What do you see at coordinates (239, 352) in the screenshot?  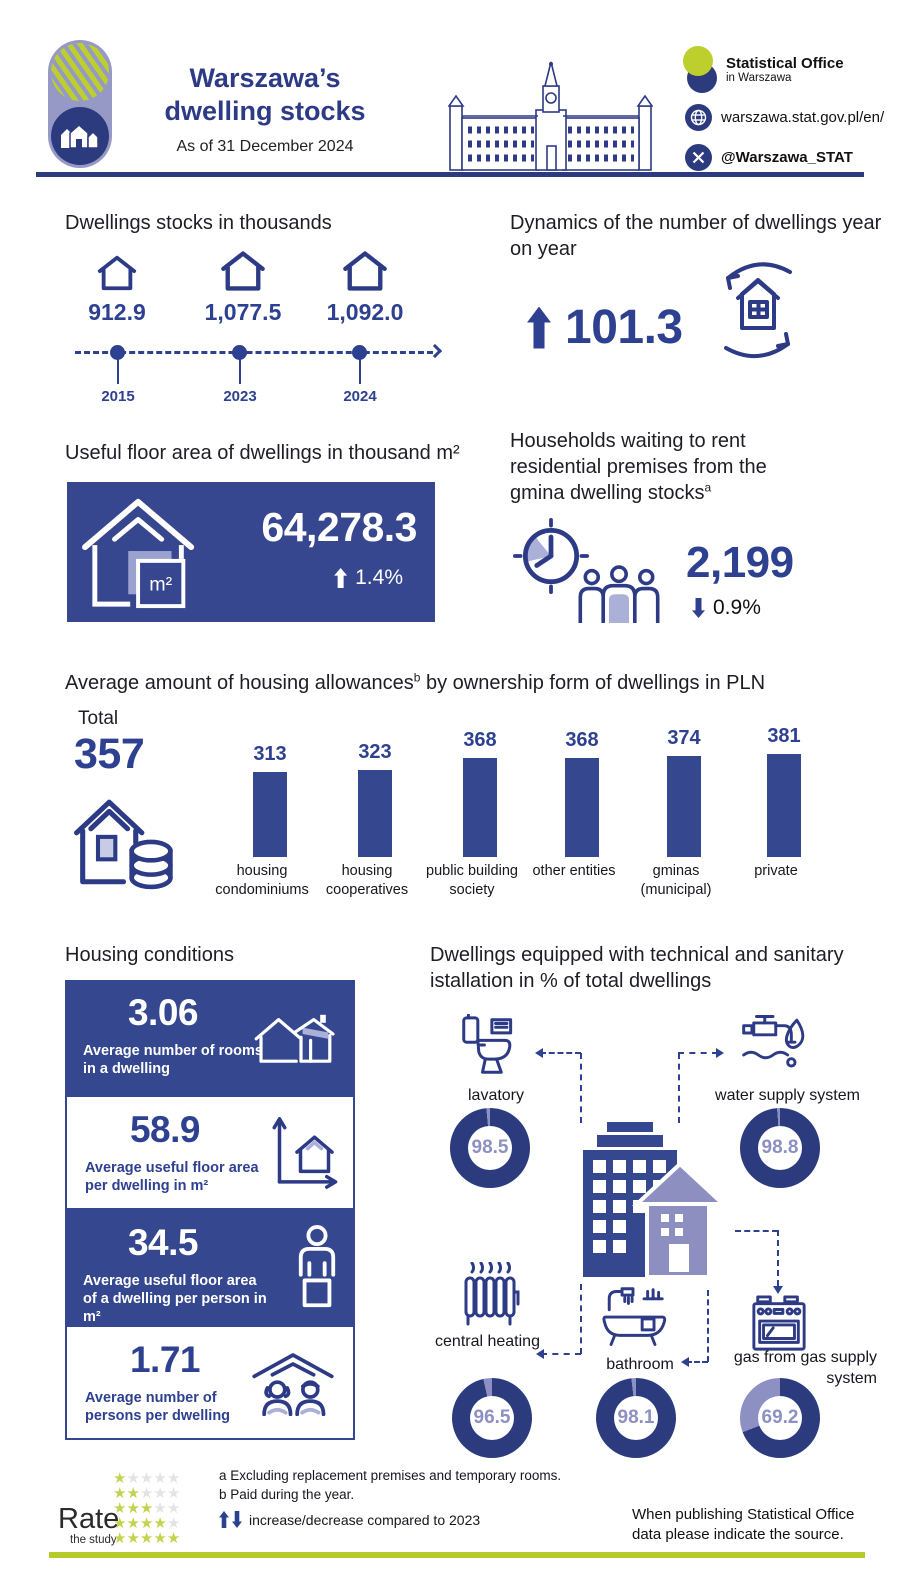 I see `timeline-dot` at bounding box center [239, 352].